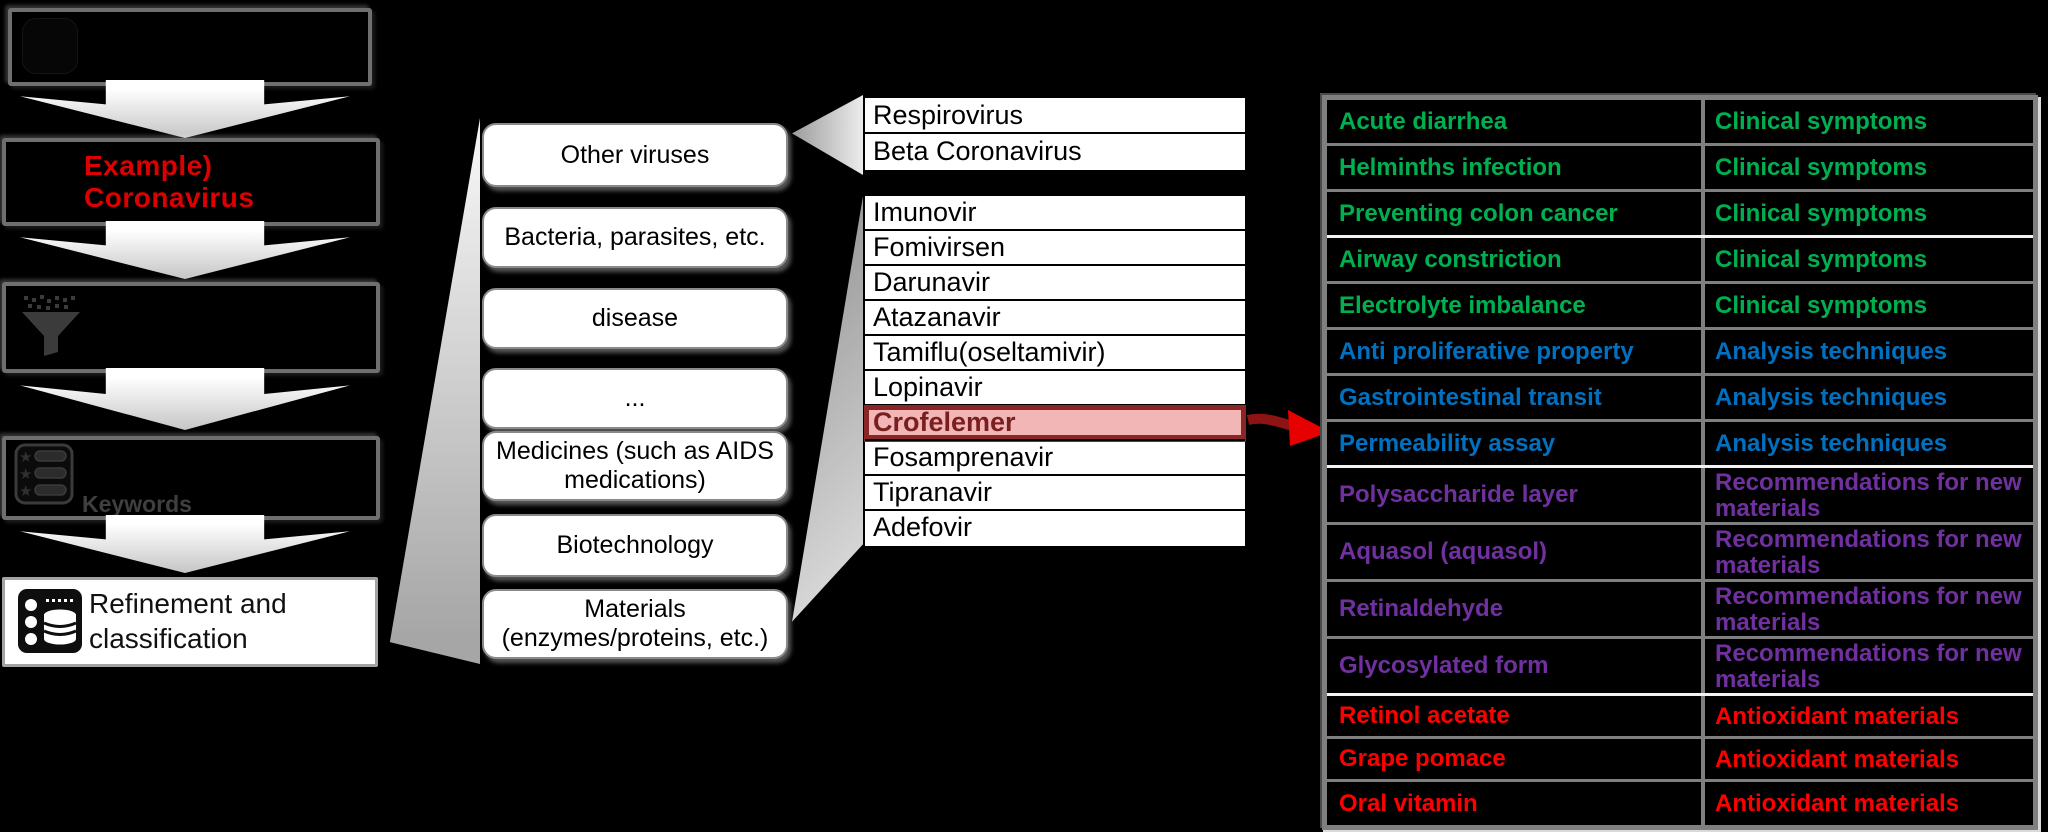 Image resolution: width=2048 pixels, height=832 pixels. What do you see at coordinates (1486, 351) in the screenshot?
I see `term-cell: Anti proliferative property` at bounding box center [1486, 351].